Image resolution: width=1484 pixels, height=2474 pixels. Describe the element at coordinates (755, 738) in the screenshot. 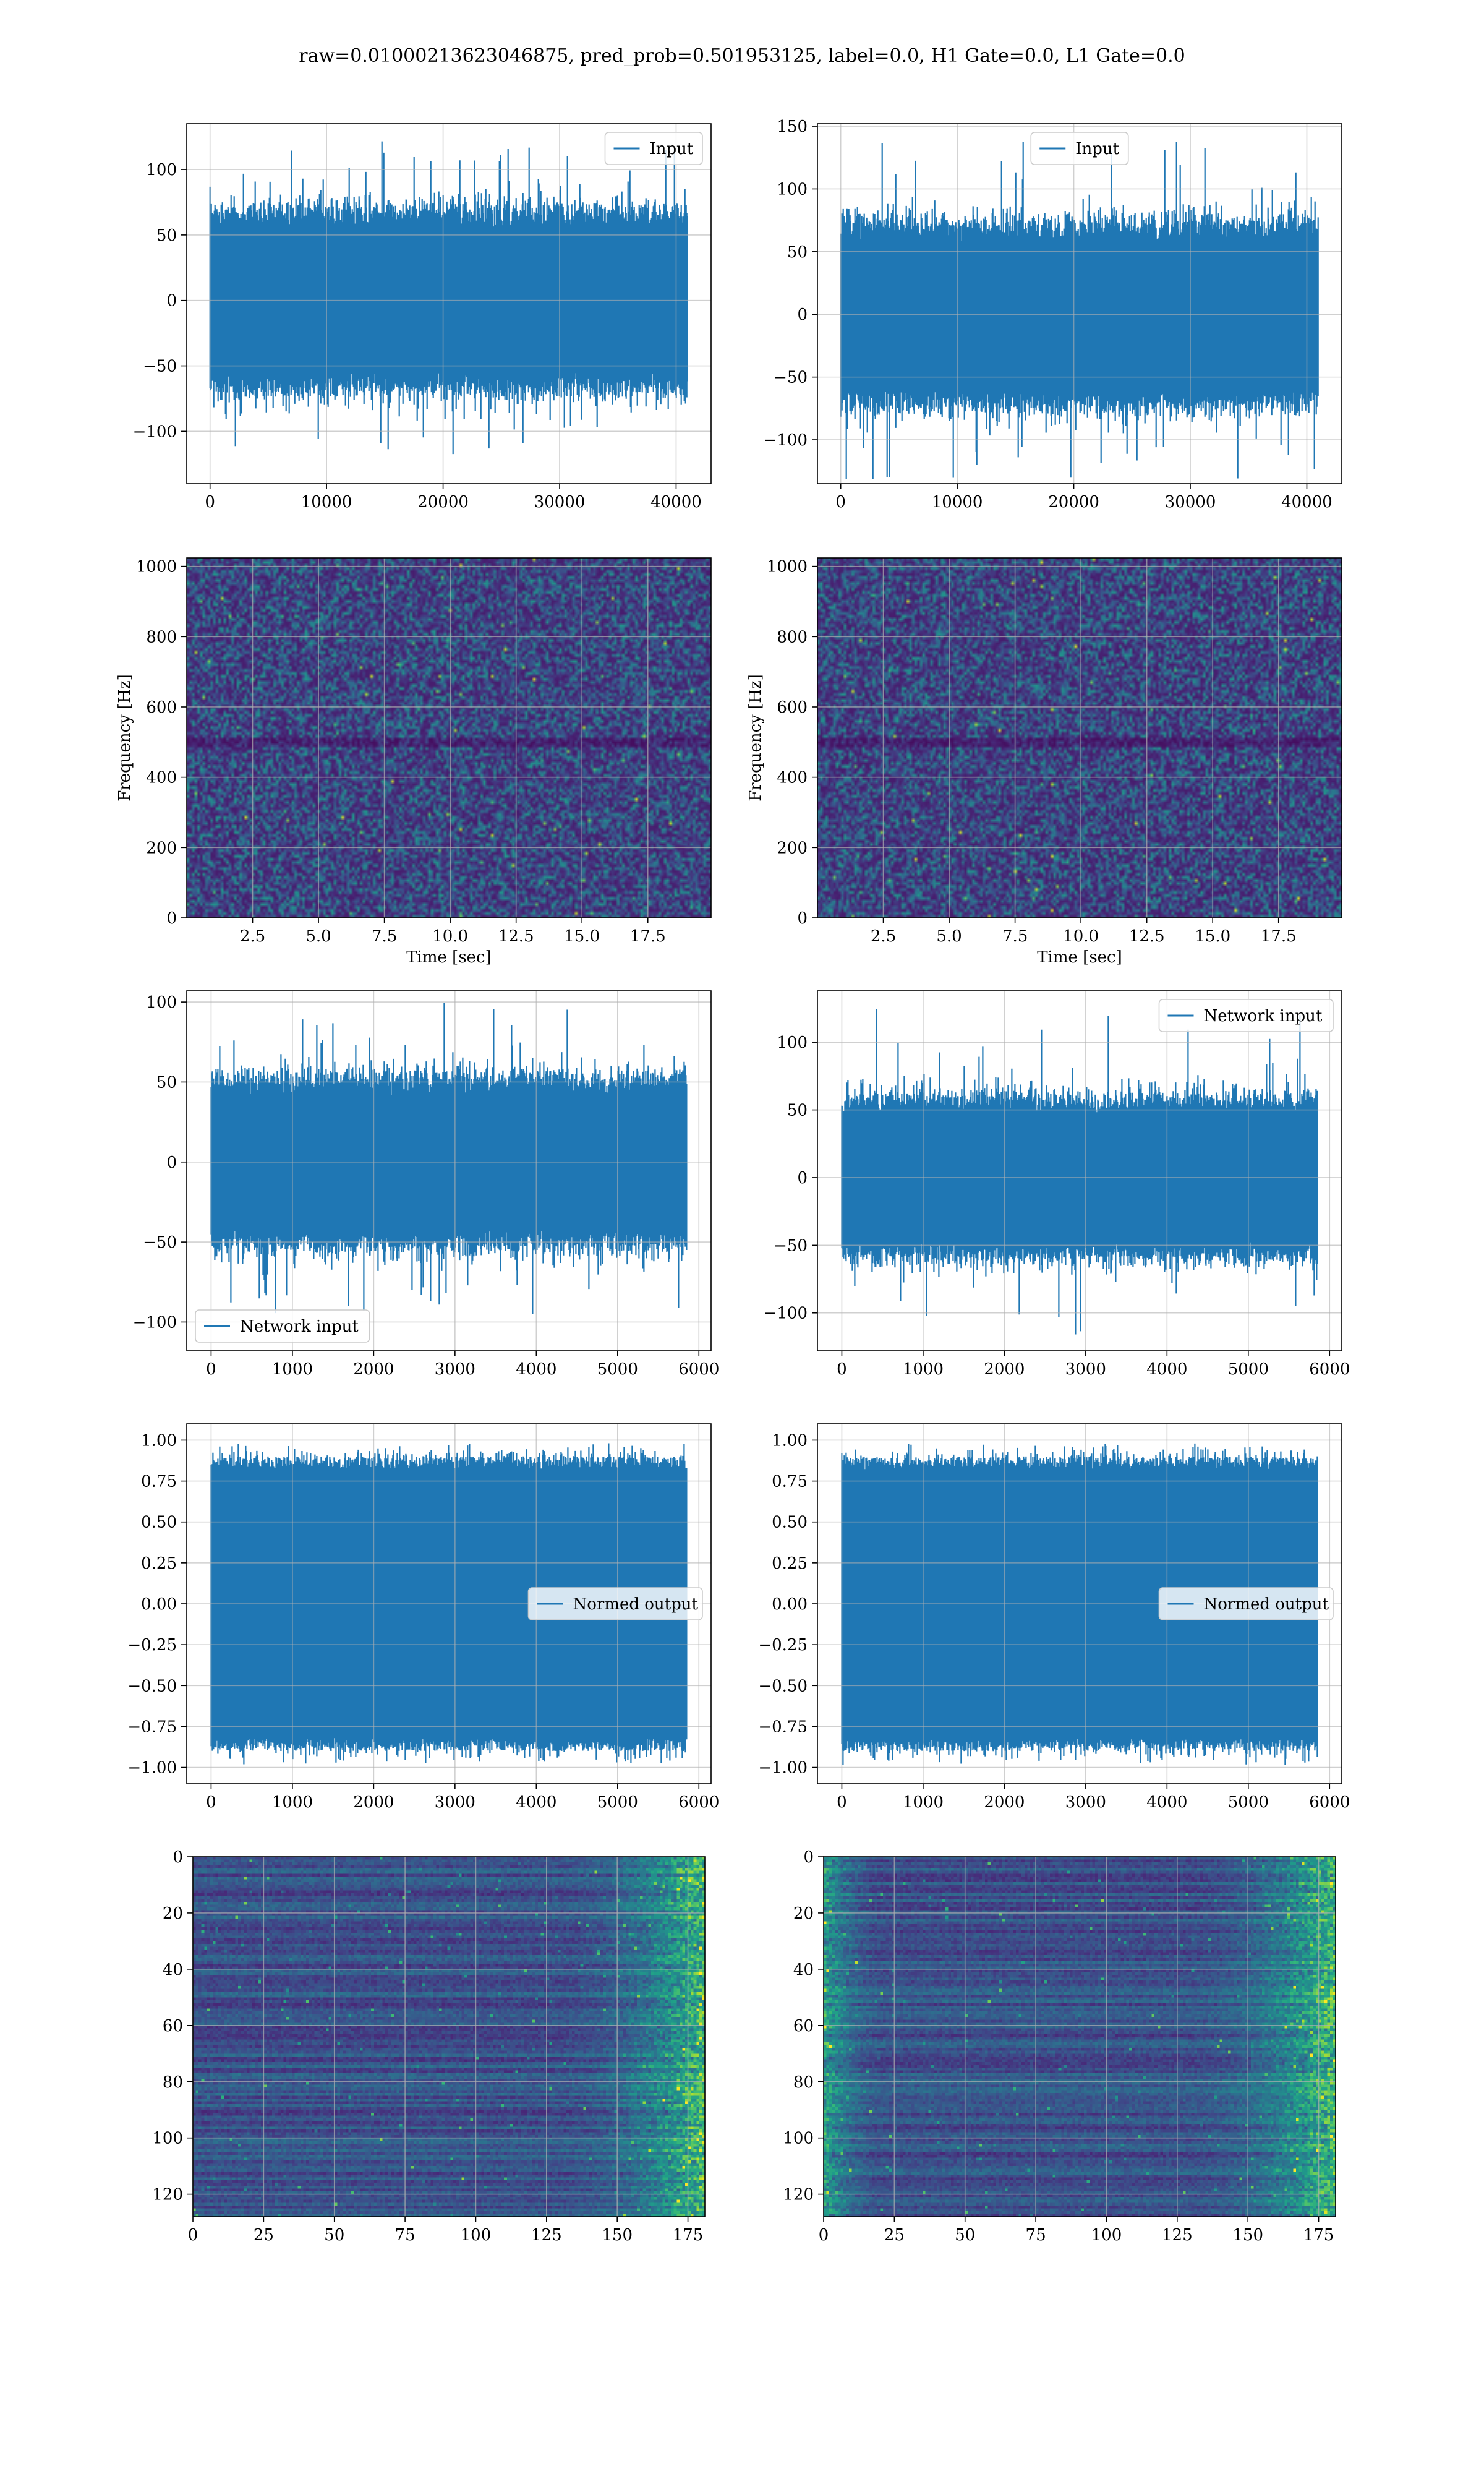

I see `y-axis-label: Frequency [Hz]` at that location.